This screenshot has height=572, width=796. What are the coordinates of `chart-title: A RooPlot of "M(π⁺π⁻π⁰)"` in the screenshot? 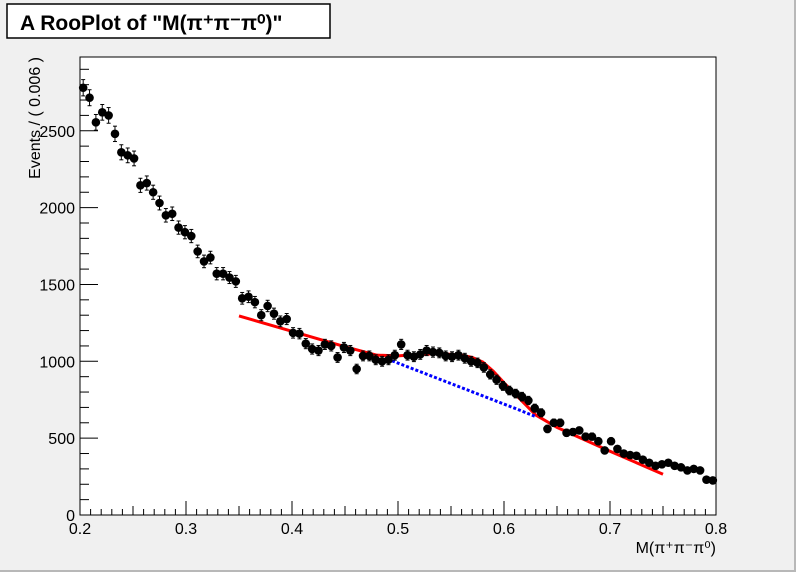 It's located at (151, 23).